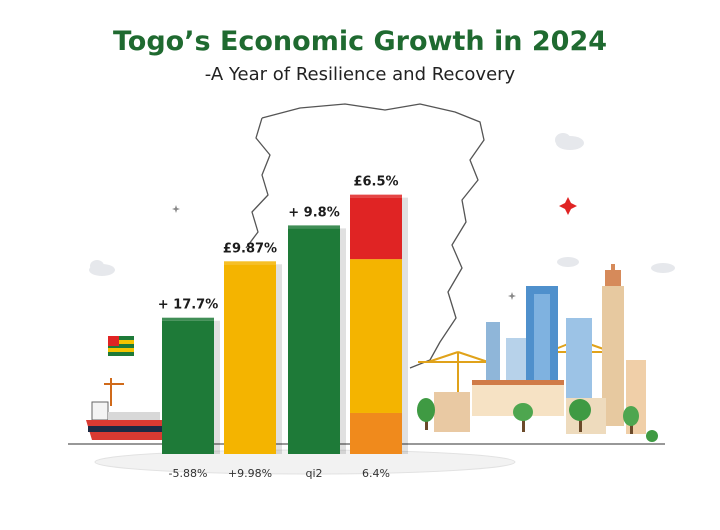 This screenshot has height=530, width=720. I want to click on togo-flag-icon, so click(121, 346).